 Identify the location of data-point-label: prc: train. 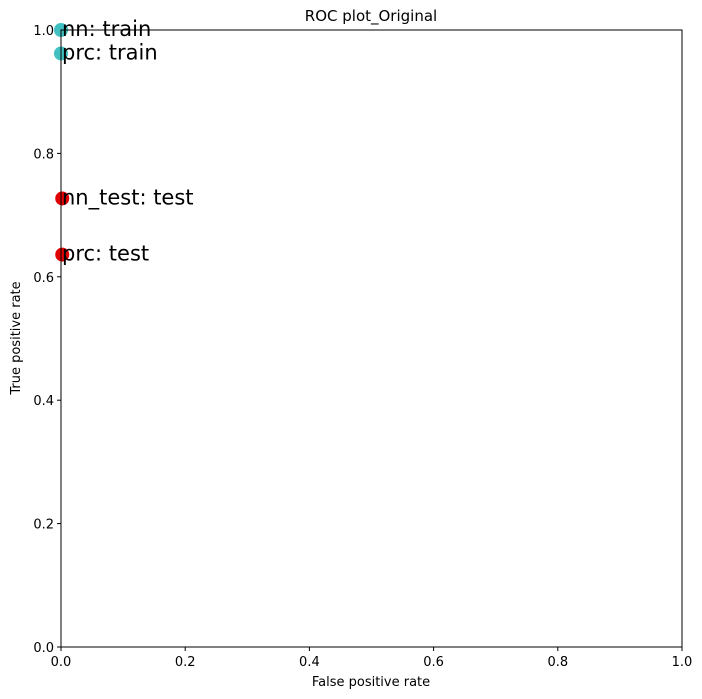
(110, 52).